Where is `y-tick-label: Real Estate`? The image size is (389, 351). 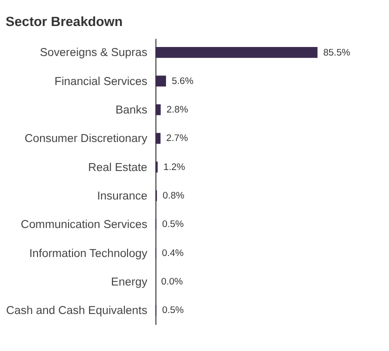 y-tick-label: Real Estate is located at coordinates (118, 168).